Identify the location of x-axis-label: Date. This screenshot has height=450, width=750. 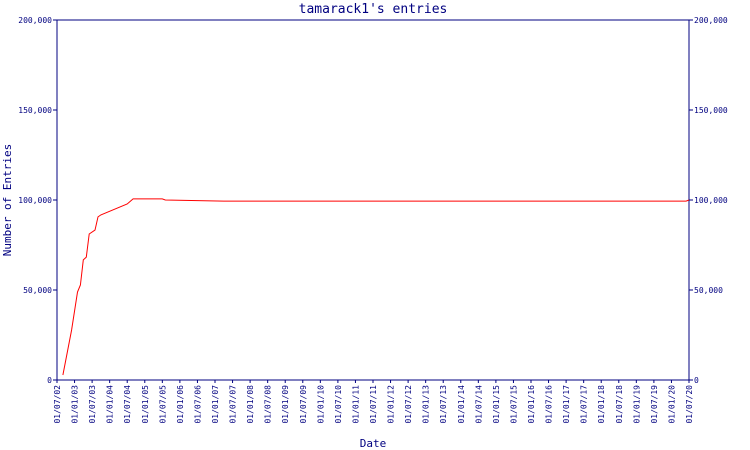
(373, 443).